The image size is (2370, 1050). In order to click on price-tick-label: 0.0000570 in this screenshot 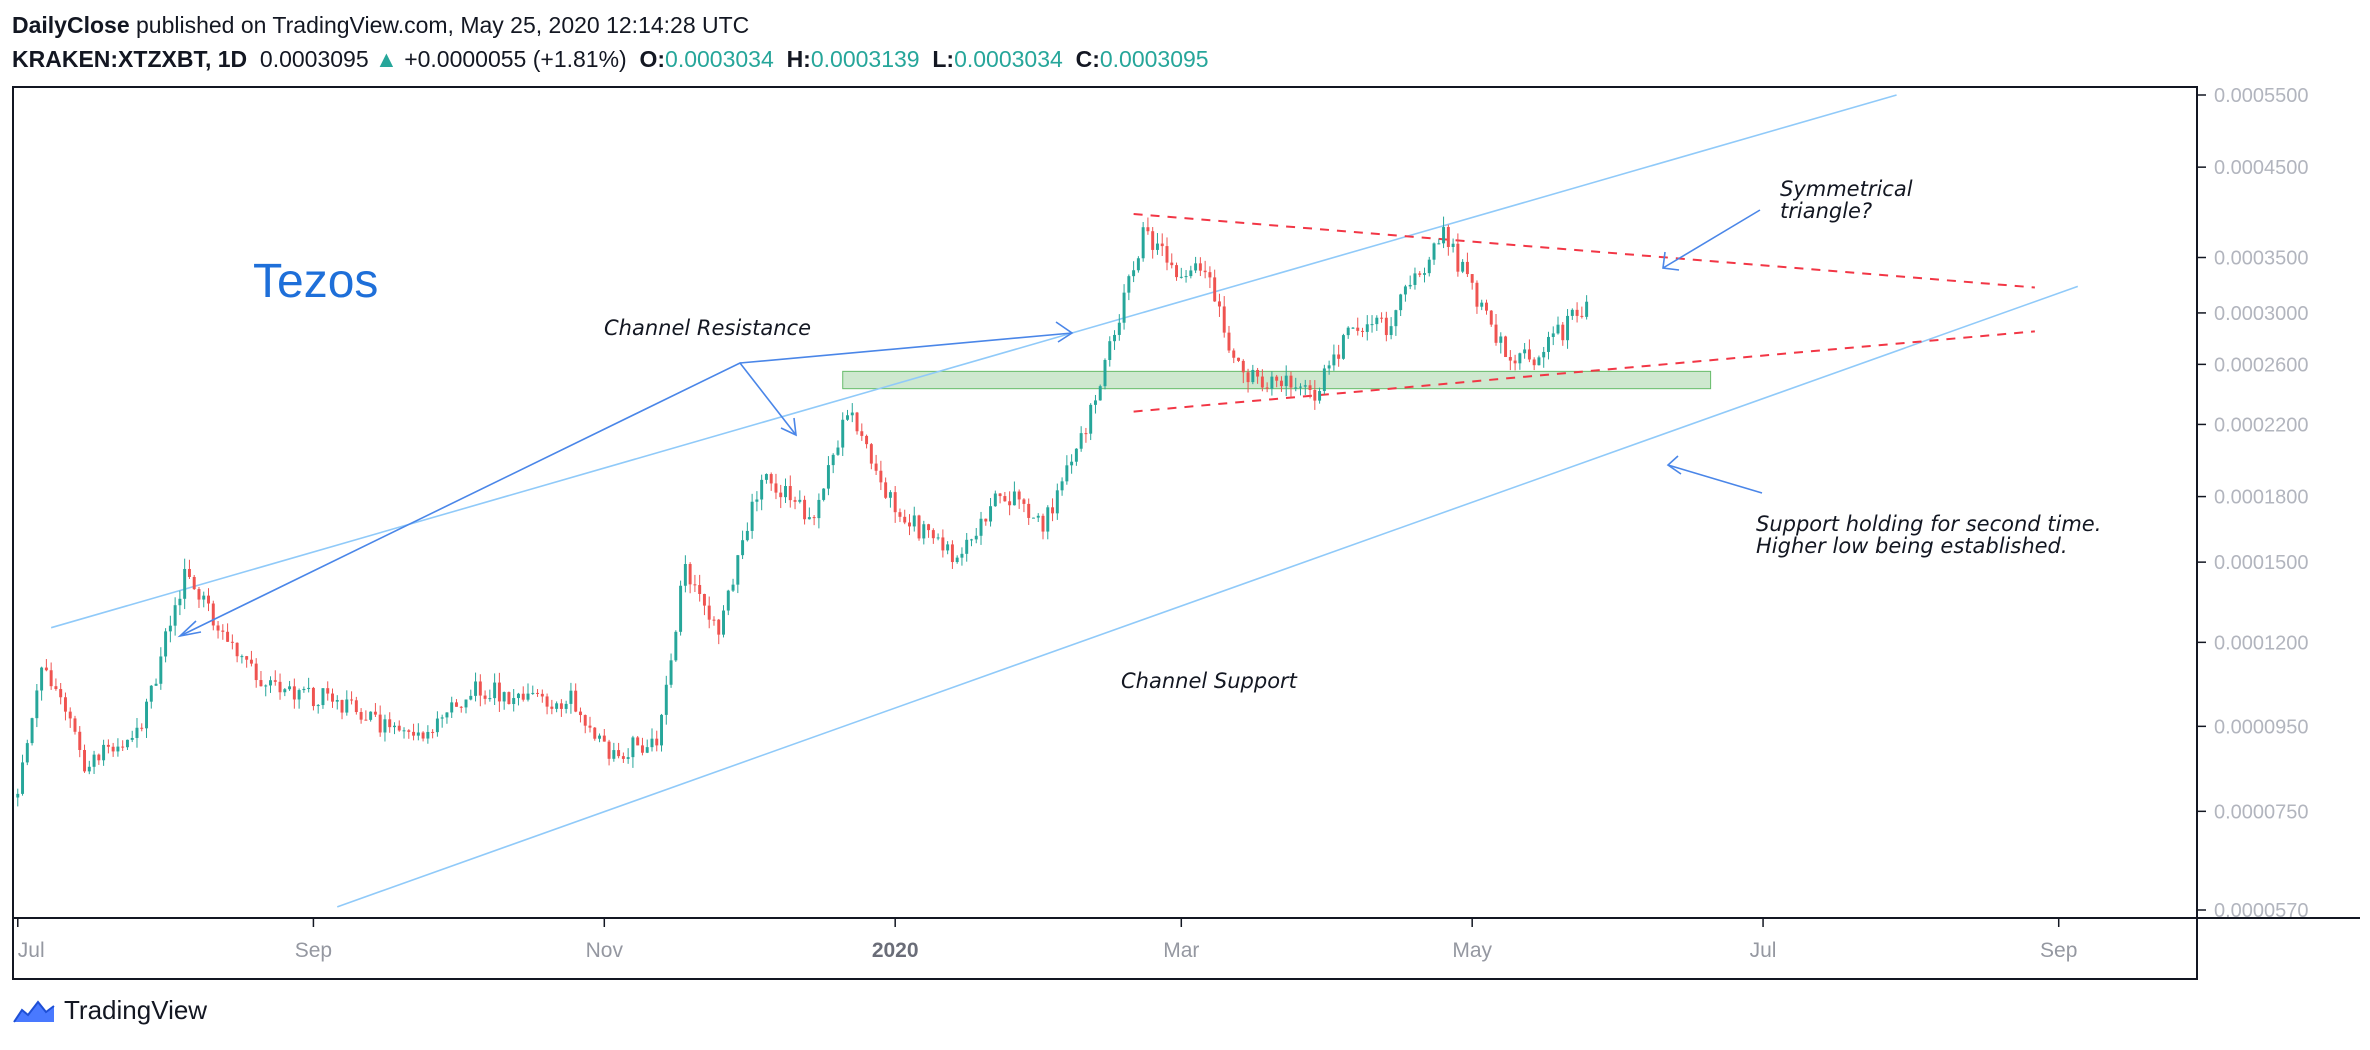, I will do `click(2261, 911)`.